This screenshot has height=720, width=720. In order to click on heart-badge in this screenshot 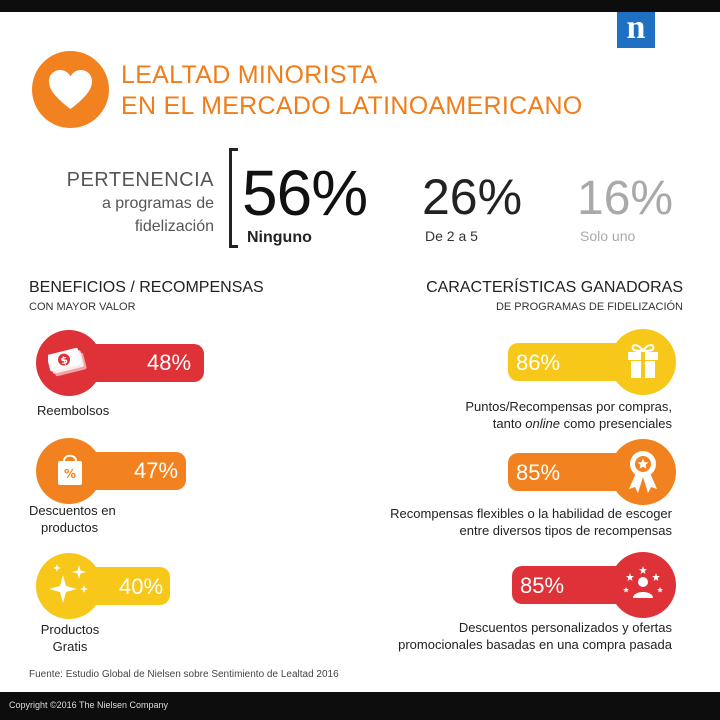, I will do `click(70, 89)`.